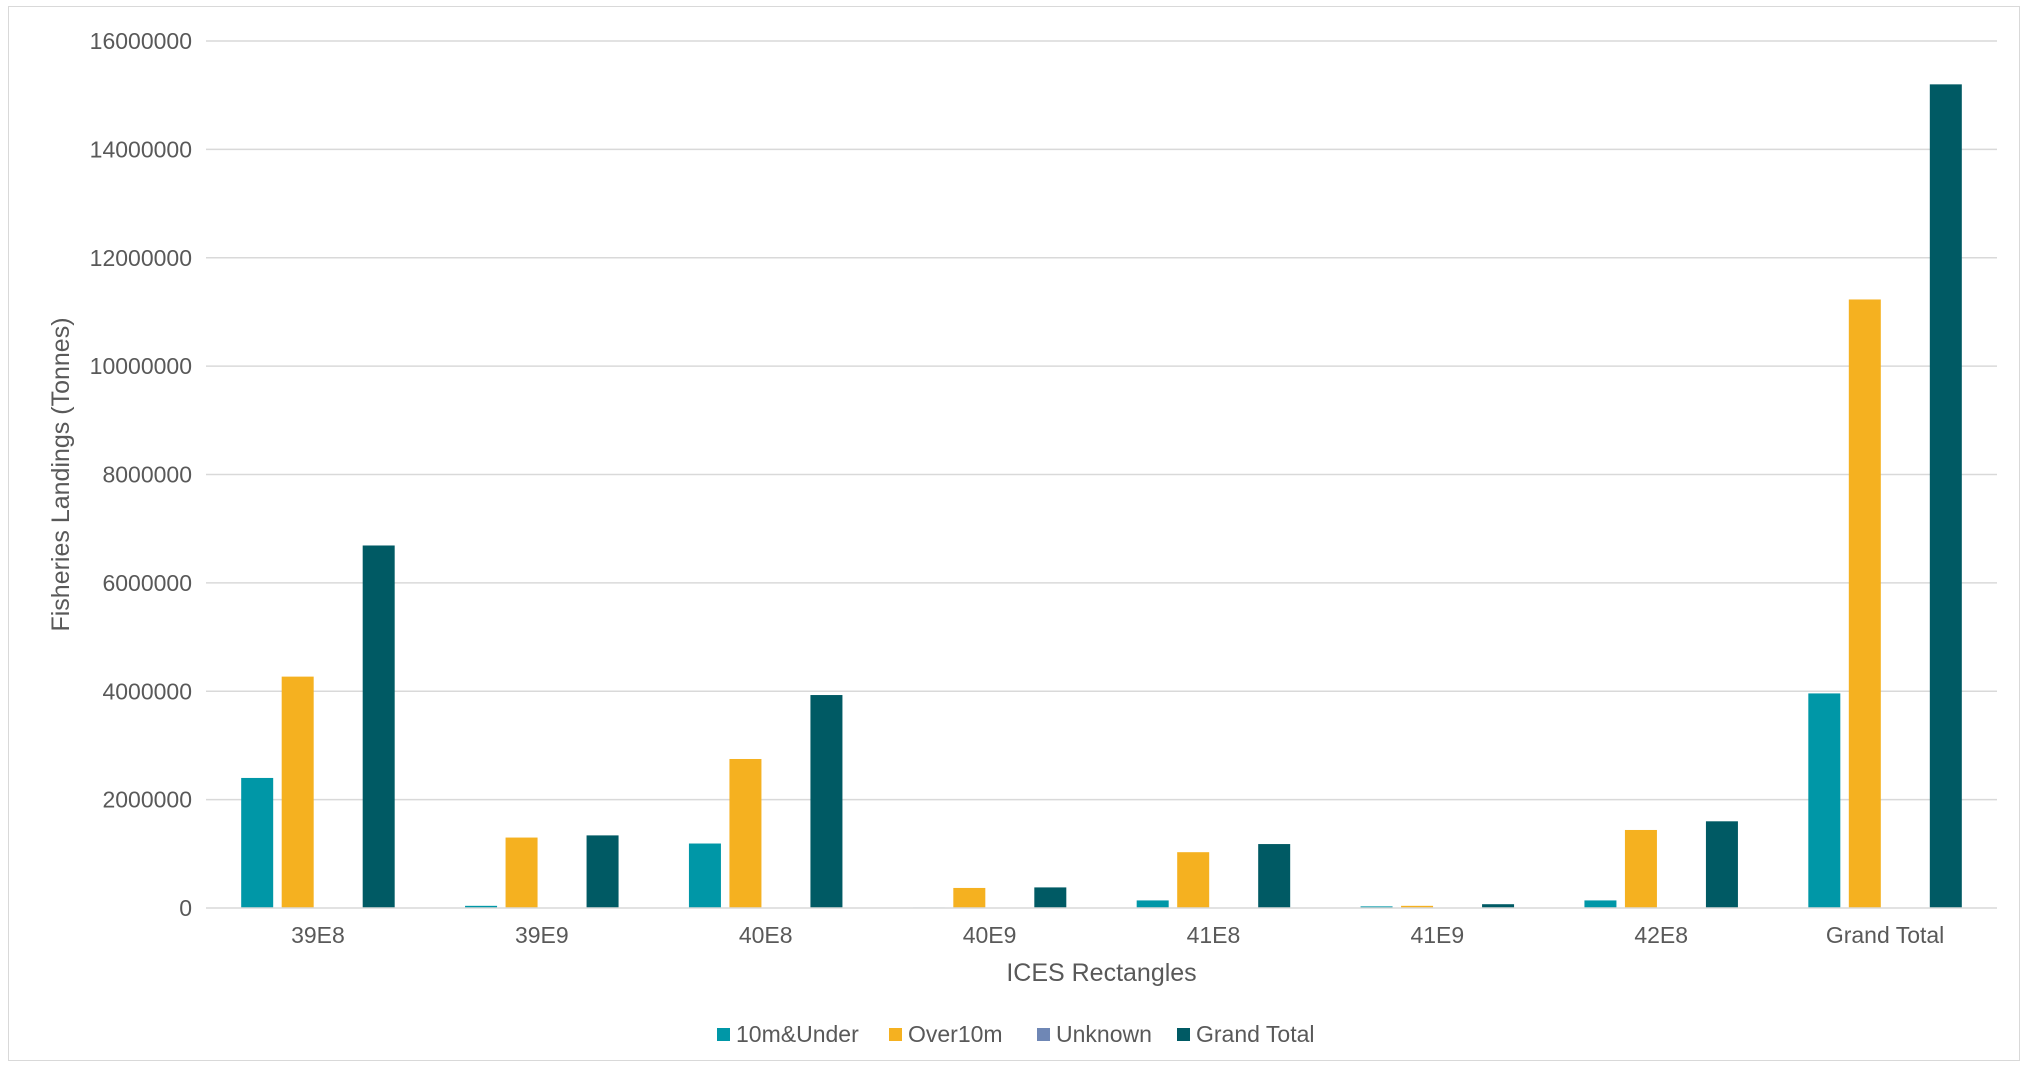 The image size is (2033, 1072). I want to click on legend-label-unknown: Unknown, so click(1104, 1034).